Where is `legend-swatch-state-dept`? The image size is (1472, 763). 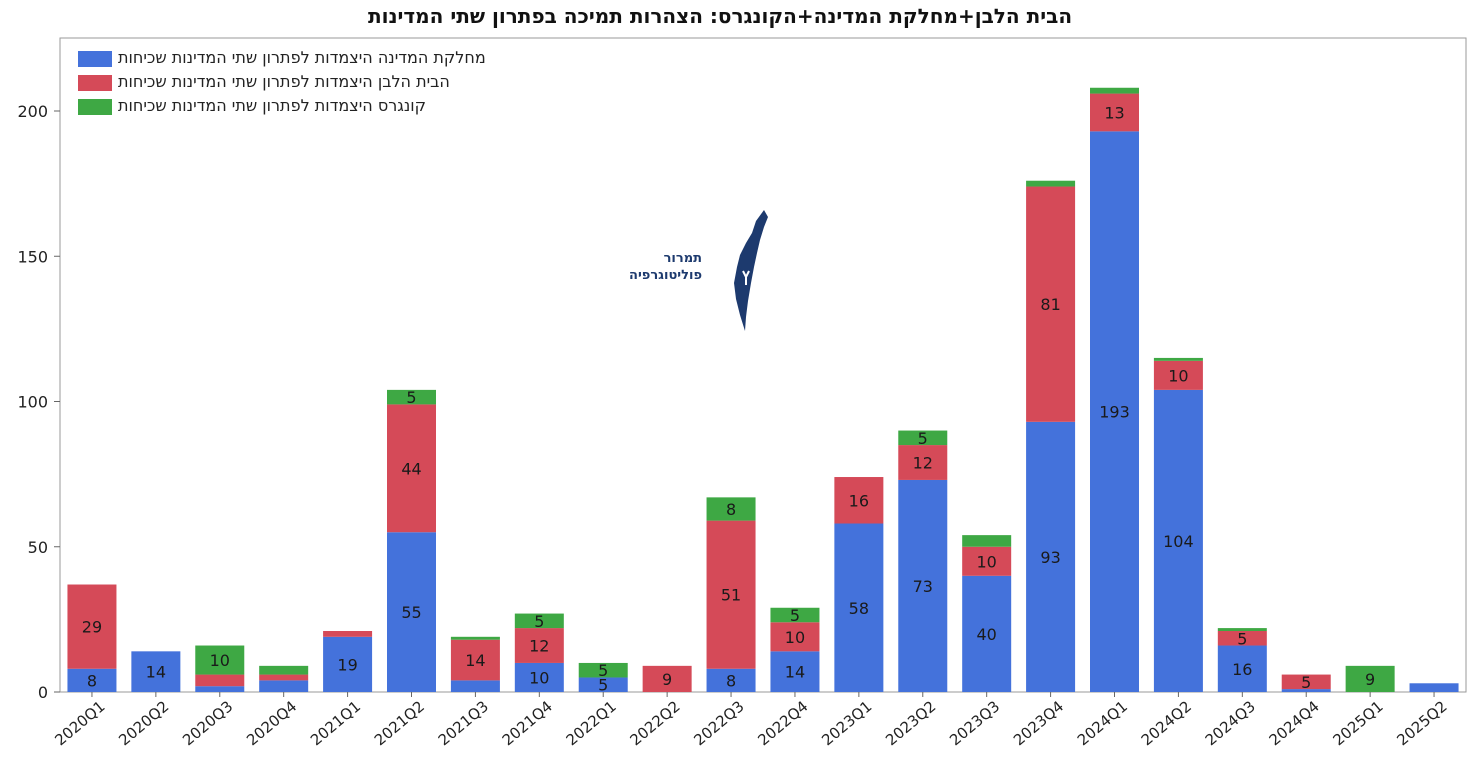
legend-swatch-state-dept is located at coordinates (95, 59).